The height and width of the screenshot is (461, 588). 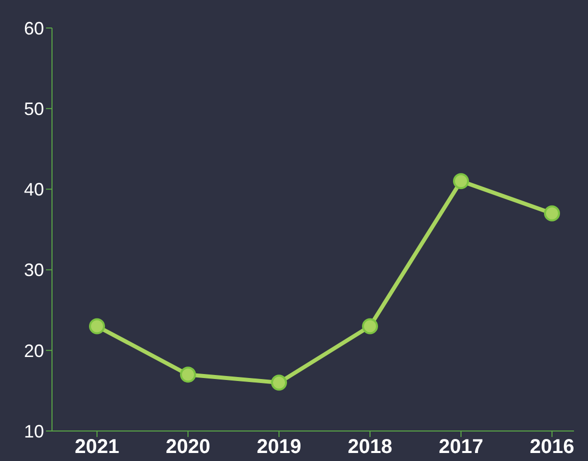 What do you see at coordinates (34, 108) in the screenshot?
I see `y-tick-label: 50` at bounding box center [34, 108].